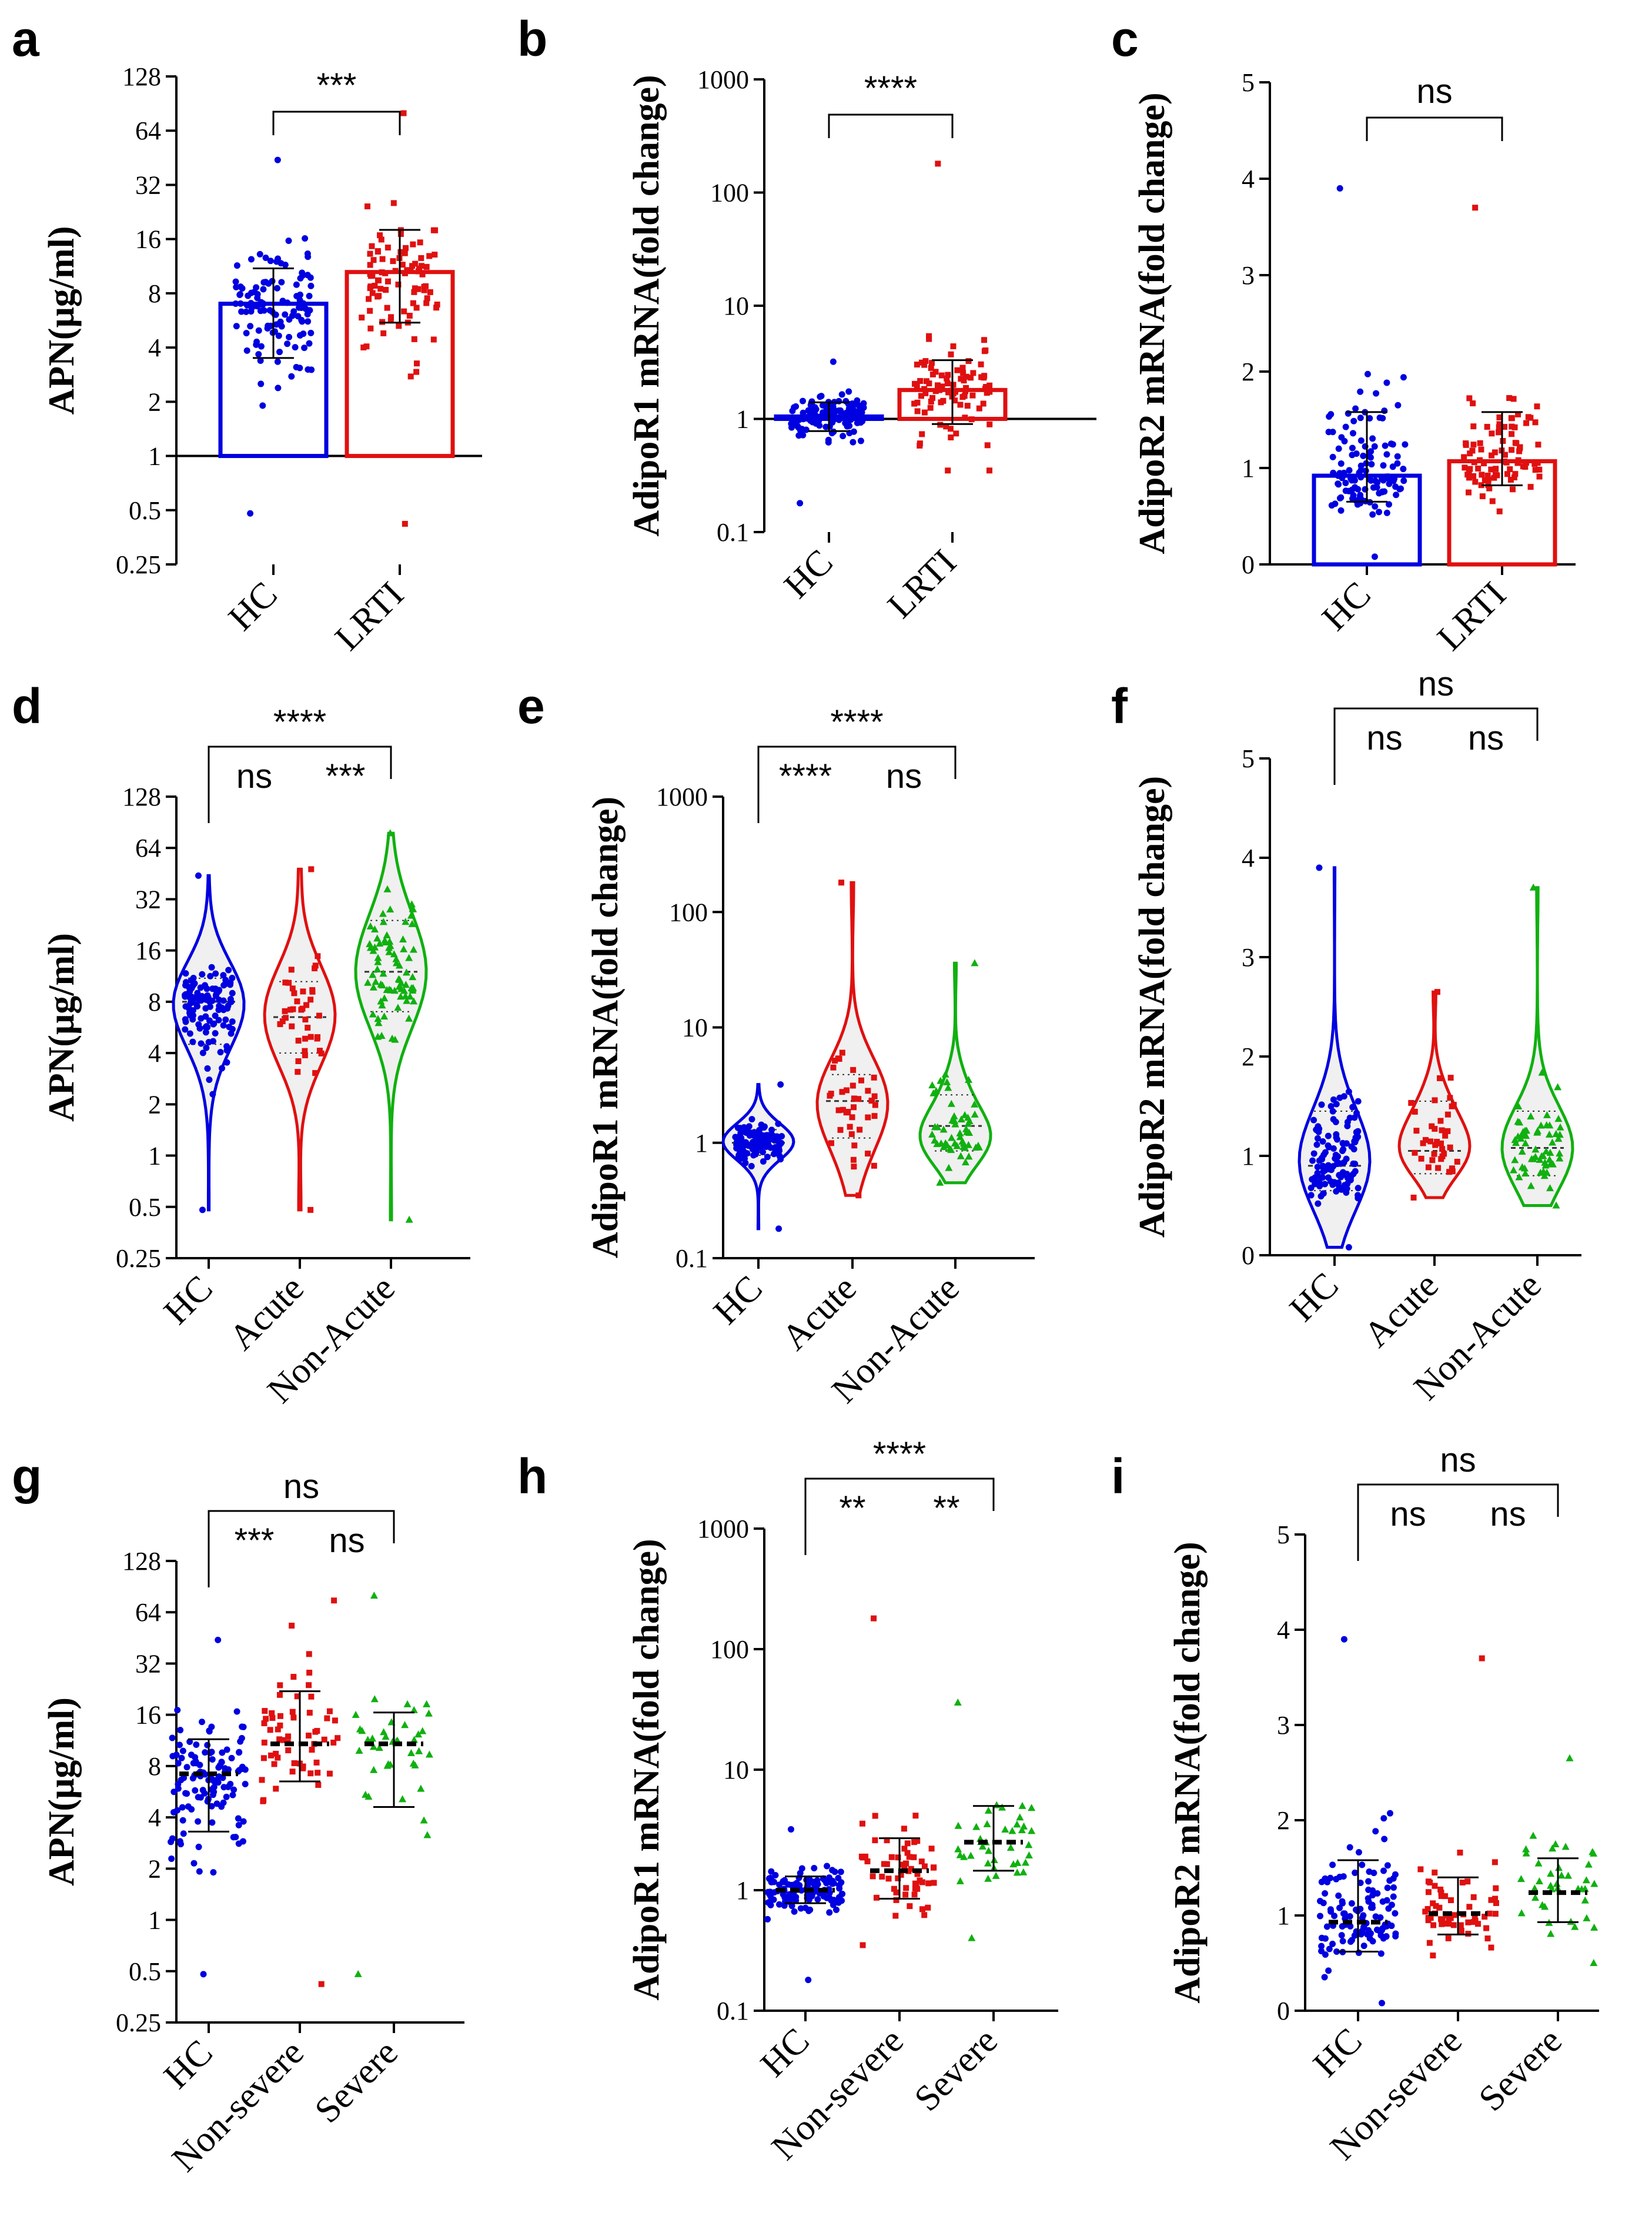 The image size is (1652, 2240). Describe the element at coordinates (346, 776) in the screenshot. I see `significance-label: ***` at that location.